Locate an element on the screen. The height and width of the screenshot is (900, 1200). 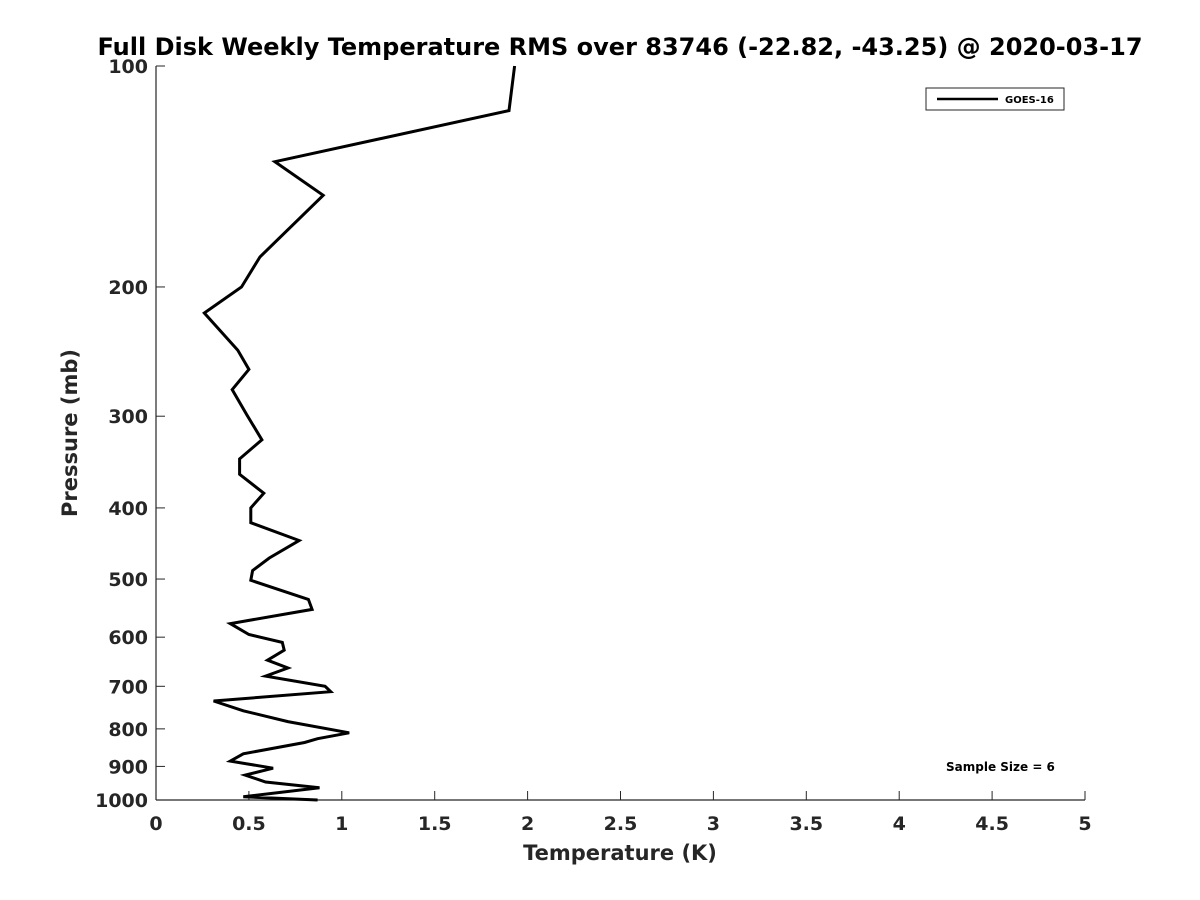
y-tick-label: 900 is located at coordinates (128, 767).